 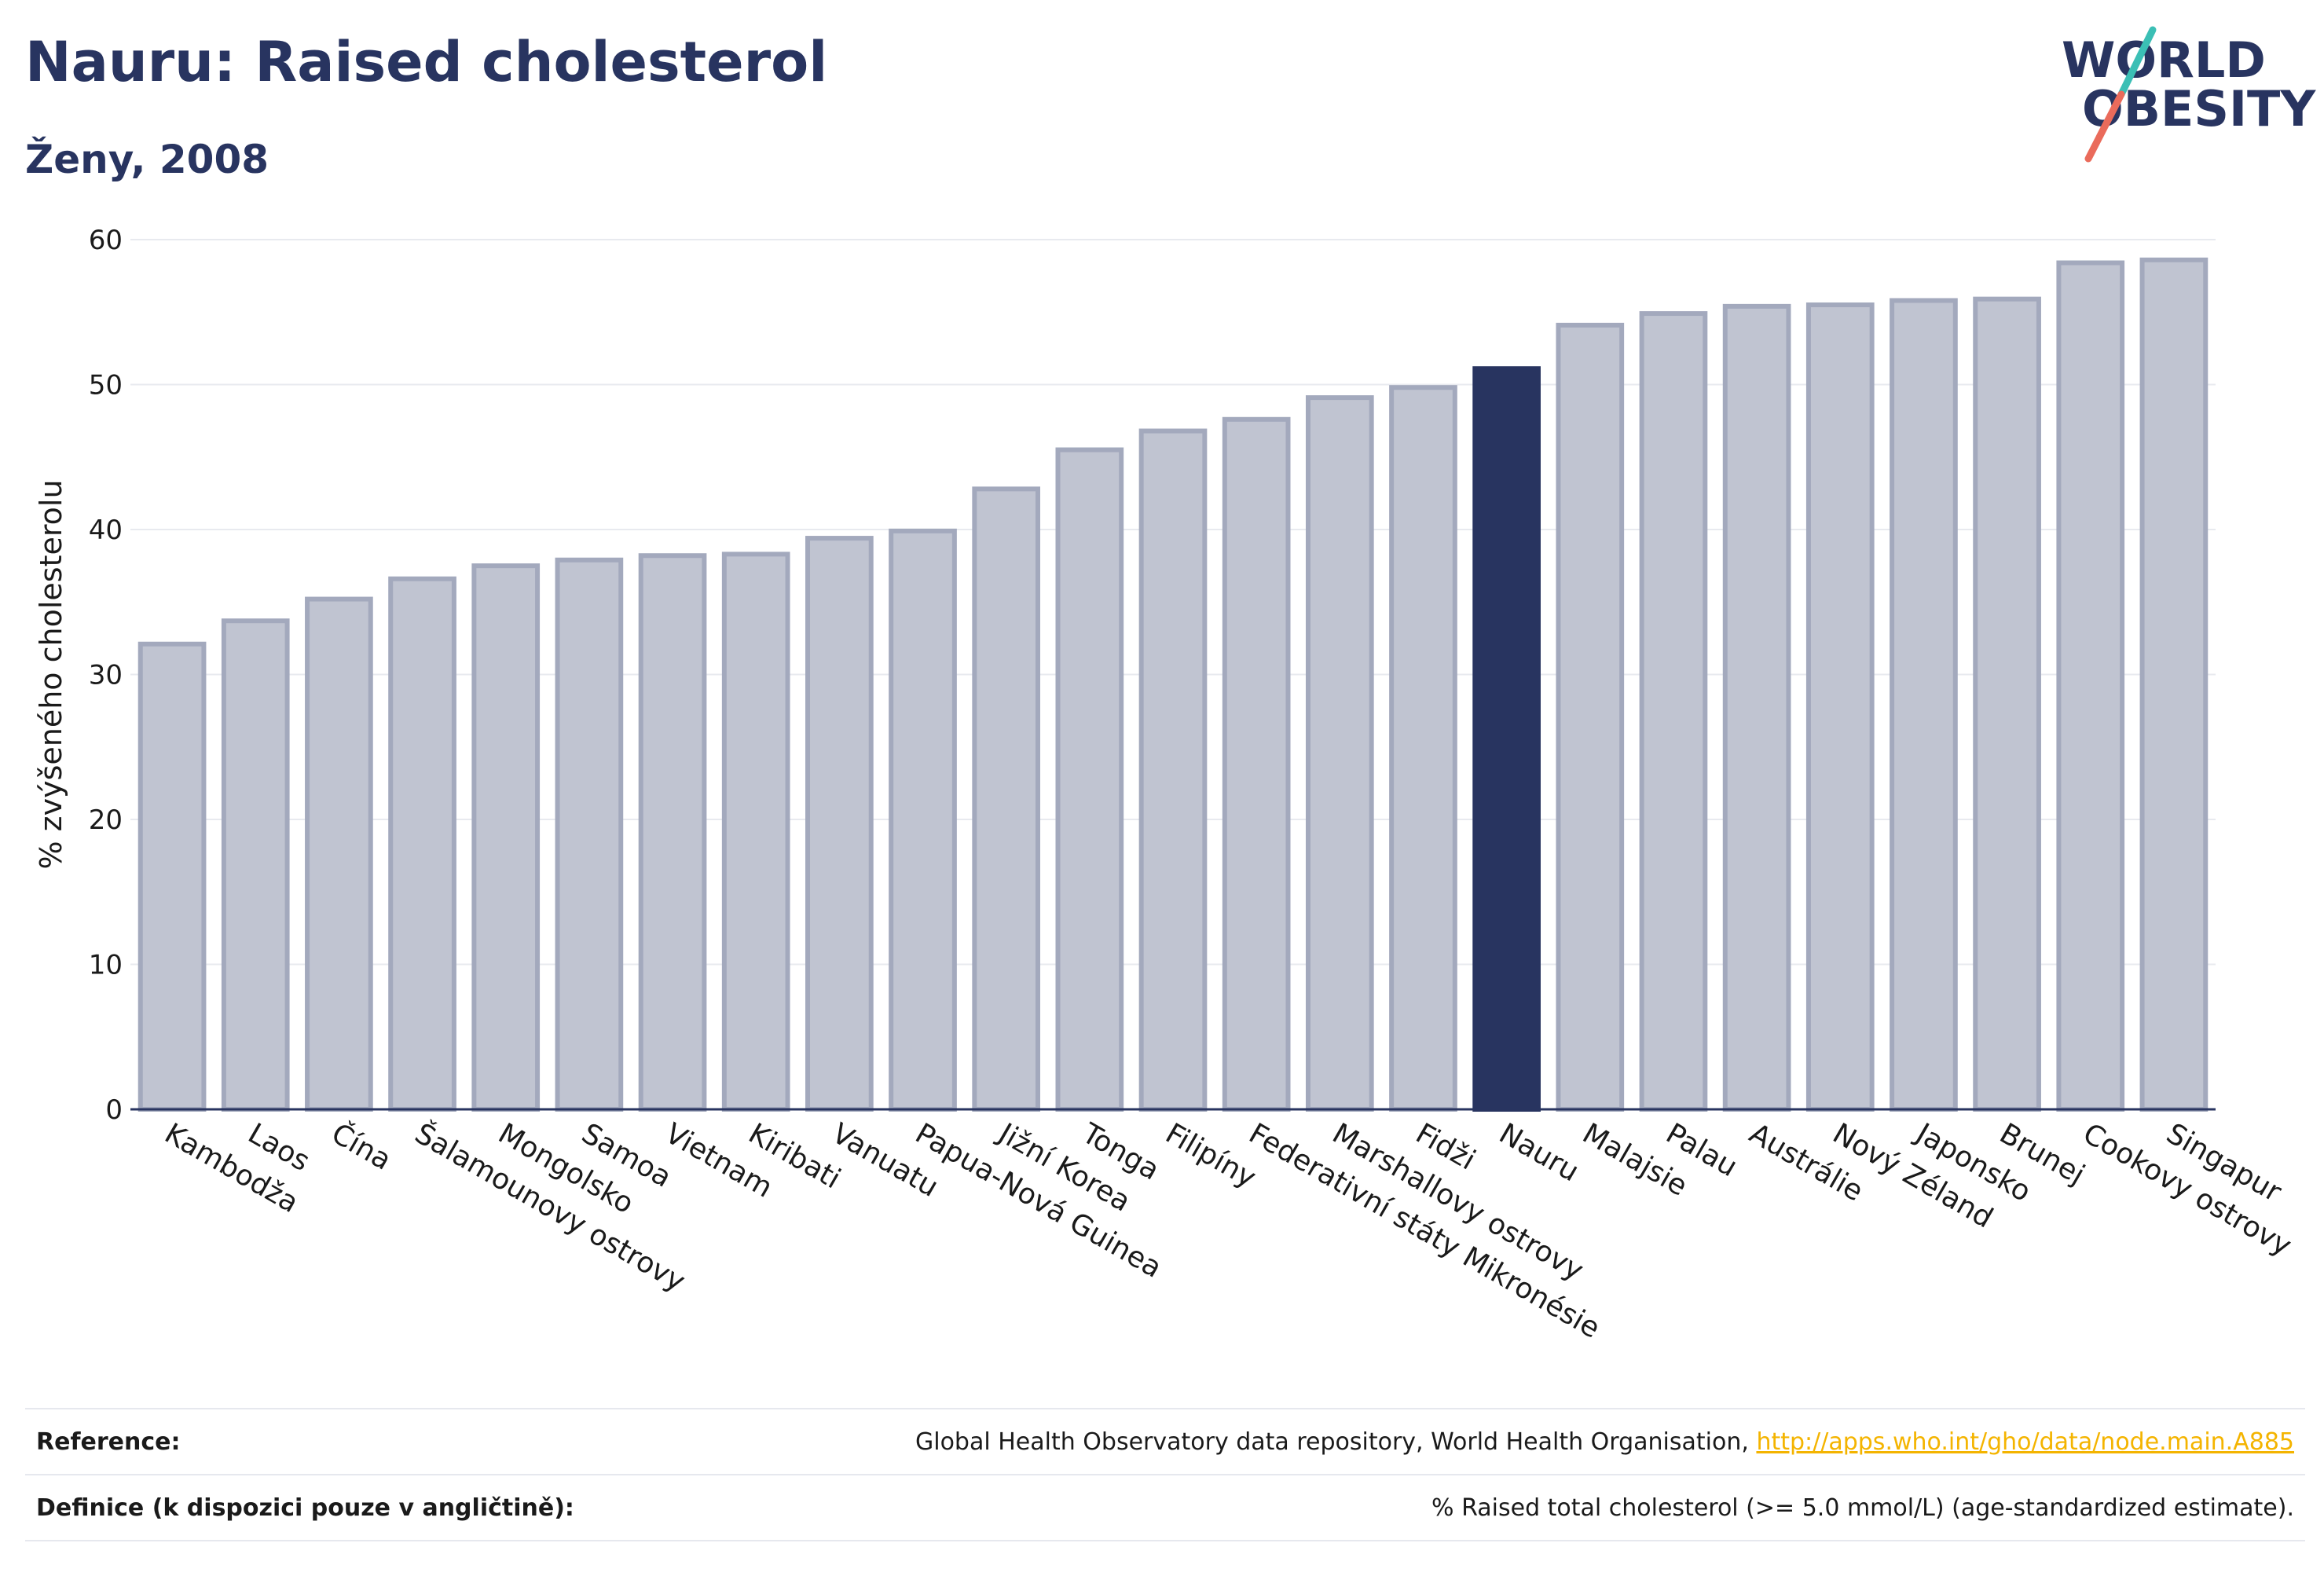 What do you see at coordinates (106, 530) in the screenshot?
I see `y-tick-label: 40` at bounding box center [106, 530].